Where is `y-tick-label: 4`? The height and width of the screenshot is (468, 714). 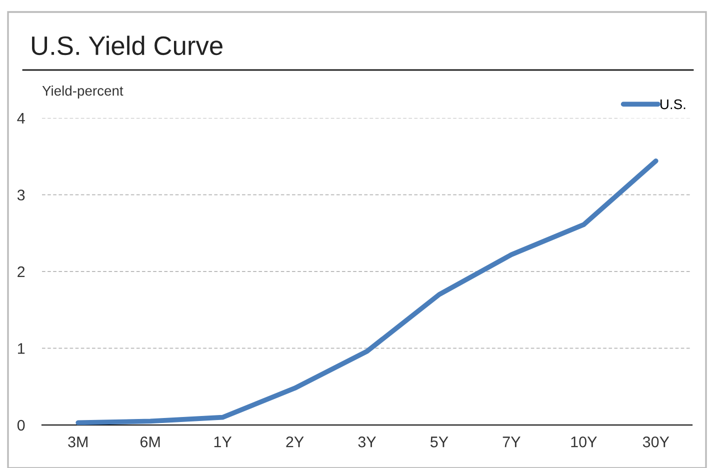
y-tick-label: 4 is located at coordinates (21, 118).